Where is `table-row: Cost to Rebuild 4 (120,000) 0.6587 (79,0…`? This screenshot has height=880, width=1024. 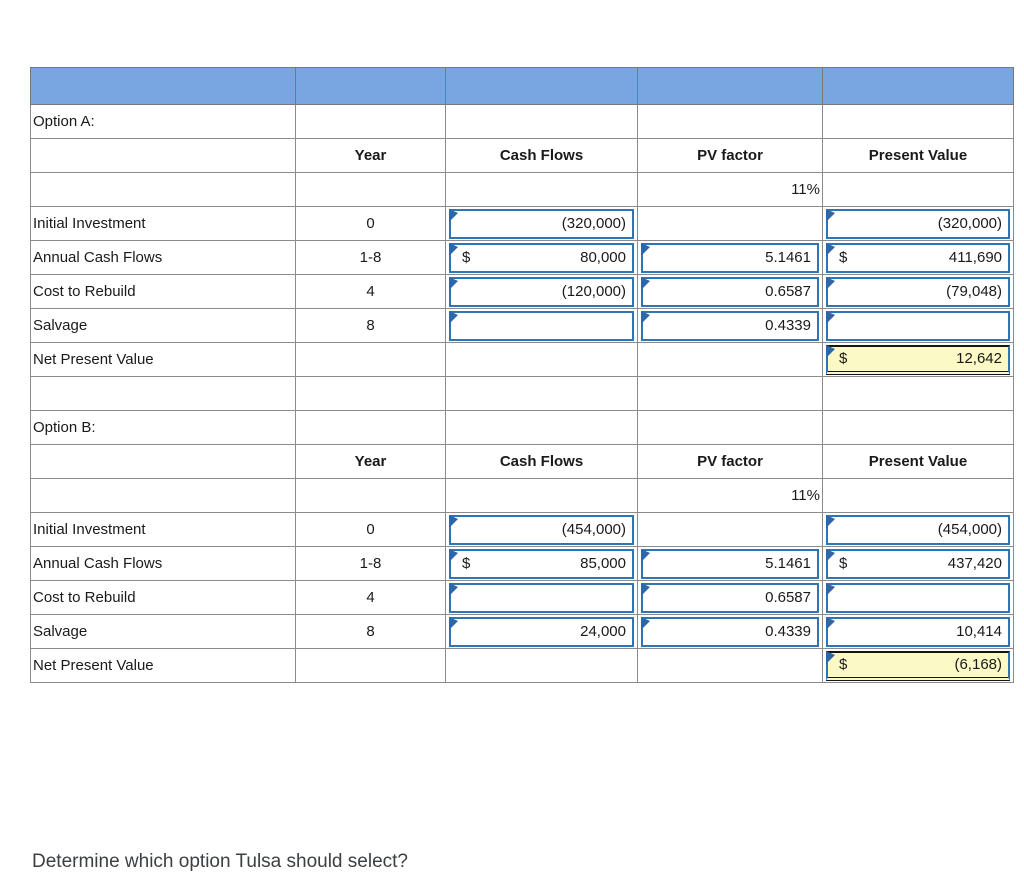 table-row: Cost to Rebuild 4 (120,000) 0.6587 (79,0… is located at coordinates (522, 291).